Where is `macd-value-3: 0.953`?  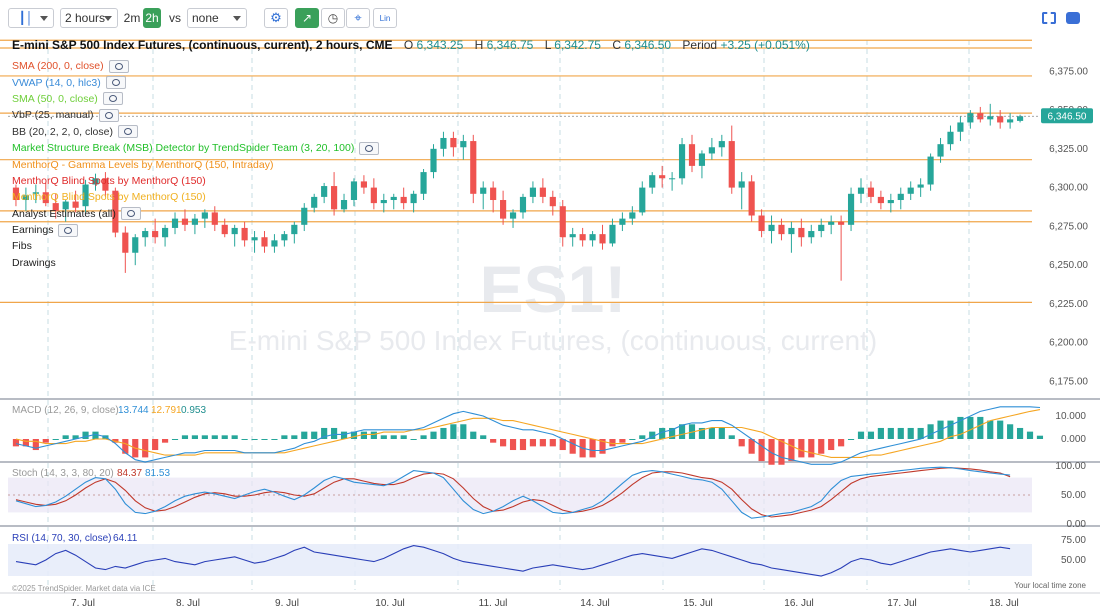 macd-value-3: 0.953 is located at coordinates (193, 410).